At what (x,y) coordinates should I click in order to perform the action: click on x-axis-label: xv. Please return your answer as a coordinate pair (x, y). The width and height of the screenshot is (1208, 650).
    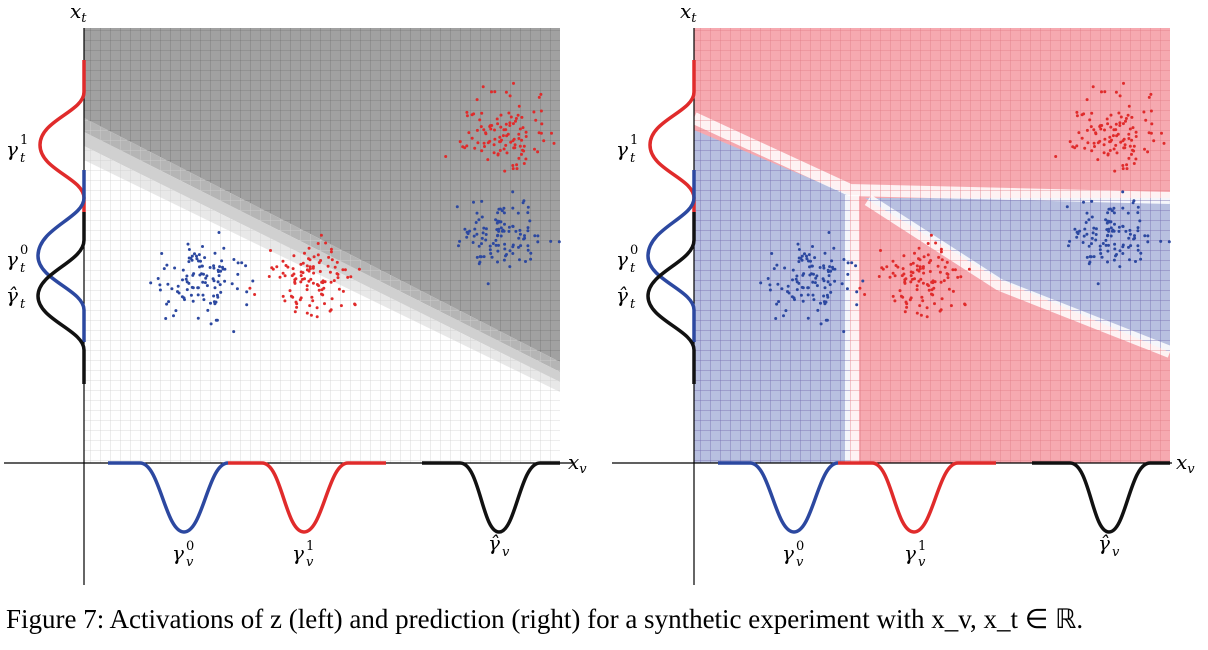
    Looking at the image, I should click on (1185, 463).